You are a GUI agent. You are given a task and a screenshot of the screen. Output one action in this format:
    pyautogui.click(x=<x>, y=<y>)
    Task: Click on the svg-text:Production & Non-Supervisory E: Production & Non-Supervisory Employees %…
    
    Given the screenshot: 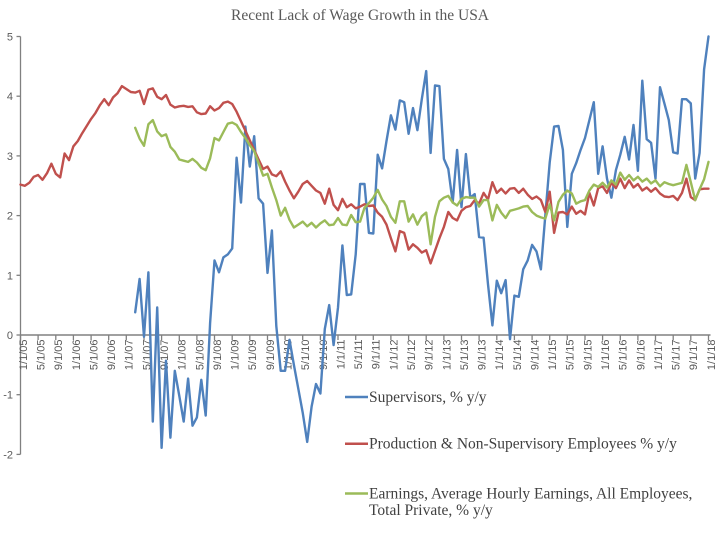 What is the action you would take?
    pyautogui.click(x=523, y=444)
    